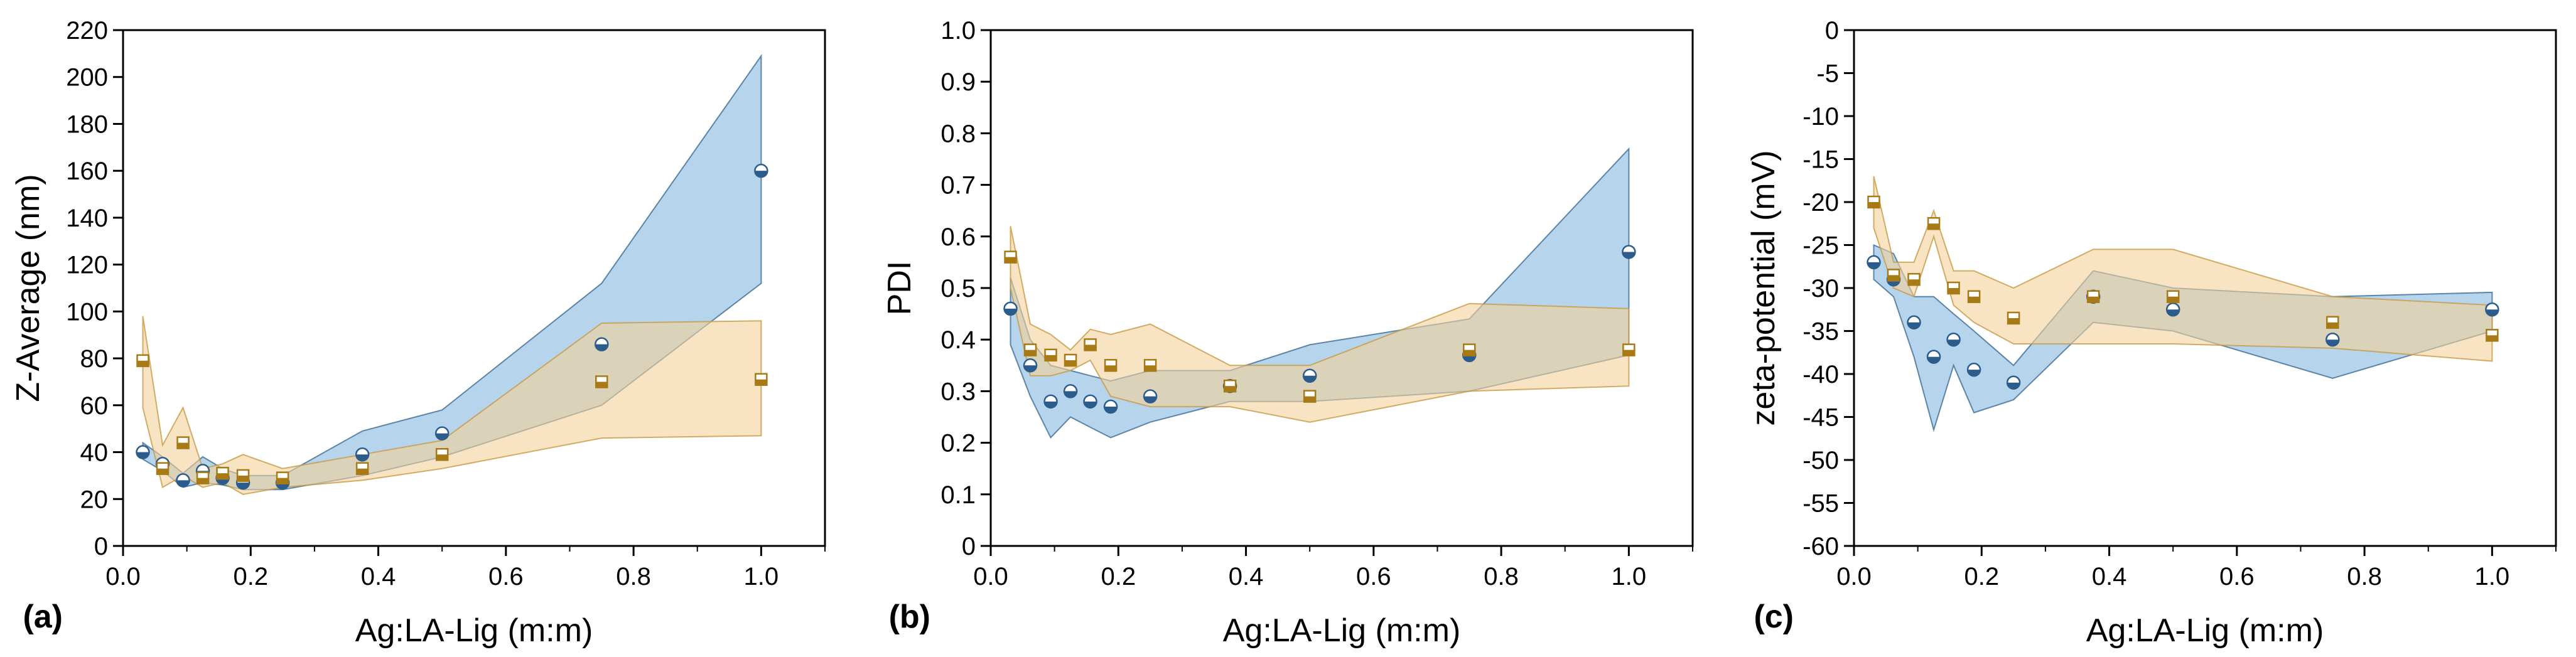  Describe the element at coordinates (991, 576) in the screenshot. I see `panel-b-x-tick-label: 0.0` at that location.